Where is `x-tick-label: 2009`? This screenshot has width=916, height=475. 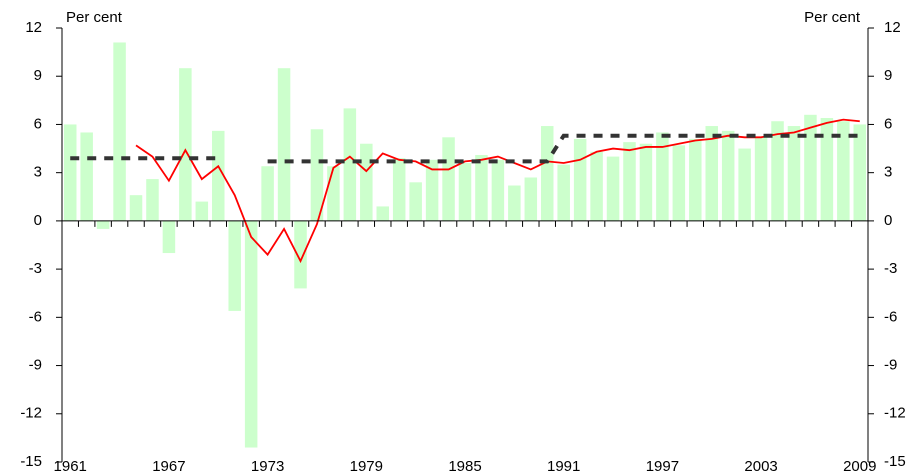
x-tick-label: 2009 is located at coordinates (859, 466).